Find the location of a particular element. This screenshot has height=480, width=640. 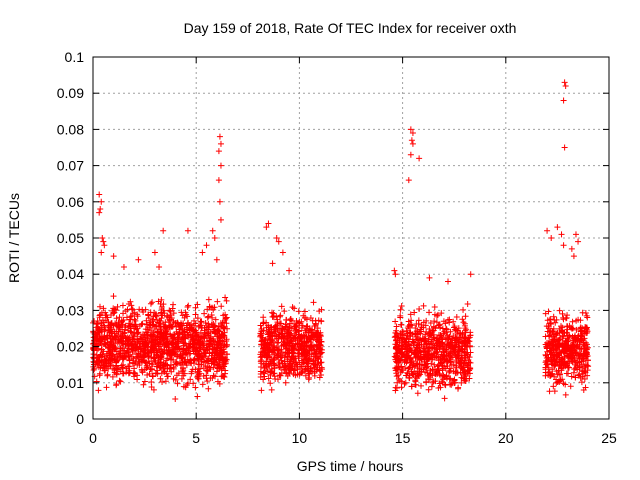

y-tick-label: 0.07 is located at coordinates (70, 166).